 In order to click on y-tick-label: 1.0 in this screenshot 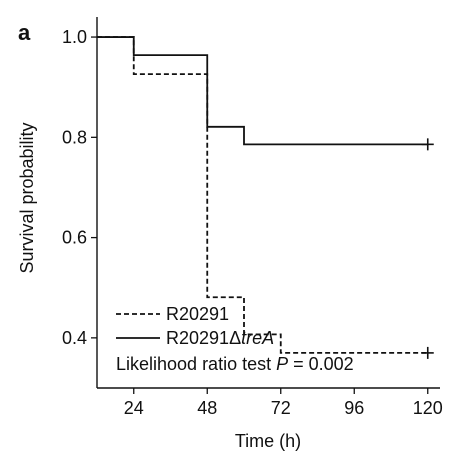, I will do `click(74, 37)`.